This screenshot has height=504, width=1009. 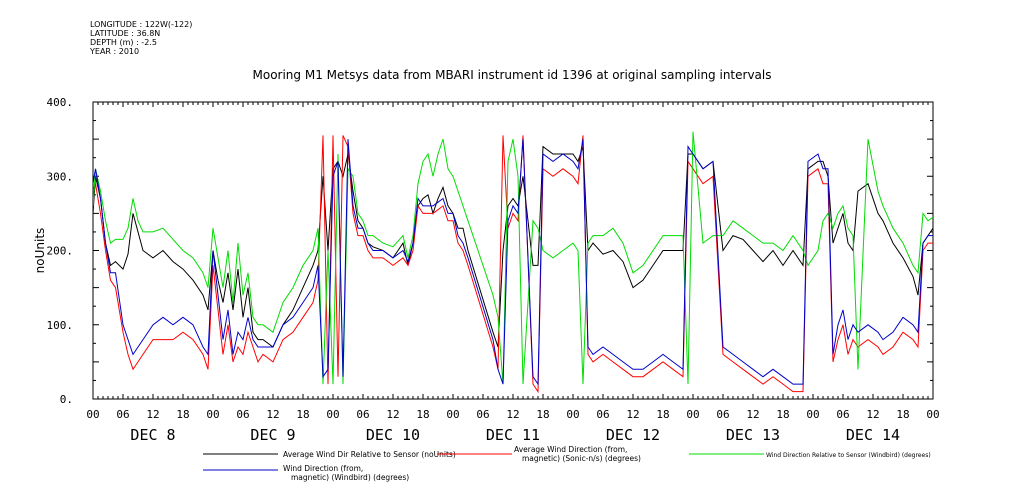 I want to click on y-tick-label: 200., so click(x=60, y=251).